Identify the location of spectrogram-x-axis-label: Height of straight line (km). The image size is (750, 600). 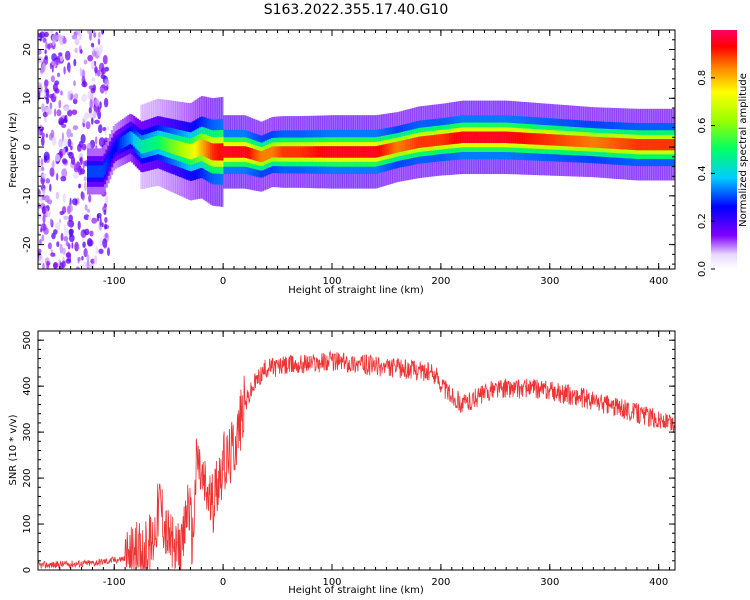
(356, 290).